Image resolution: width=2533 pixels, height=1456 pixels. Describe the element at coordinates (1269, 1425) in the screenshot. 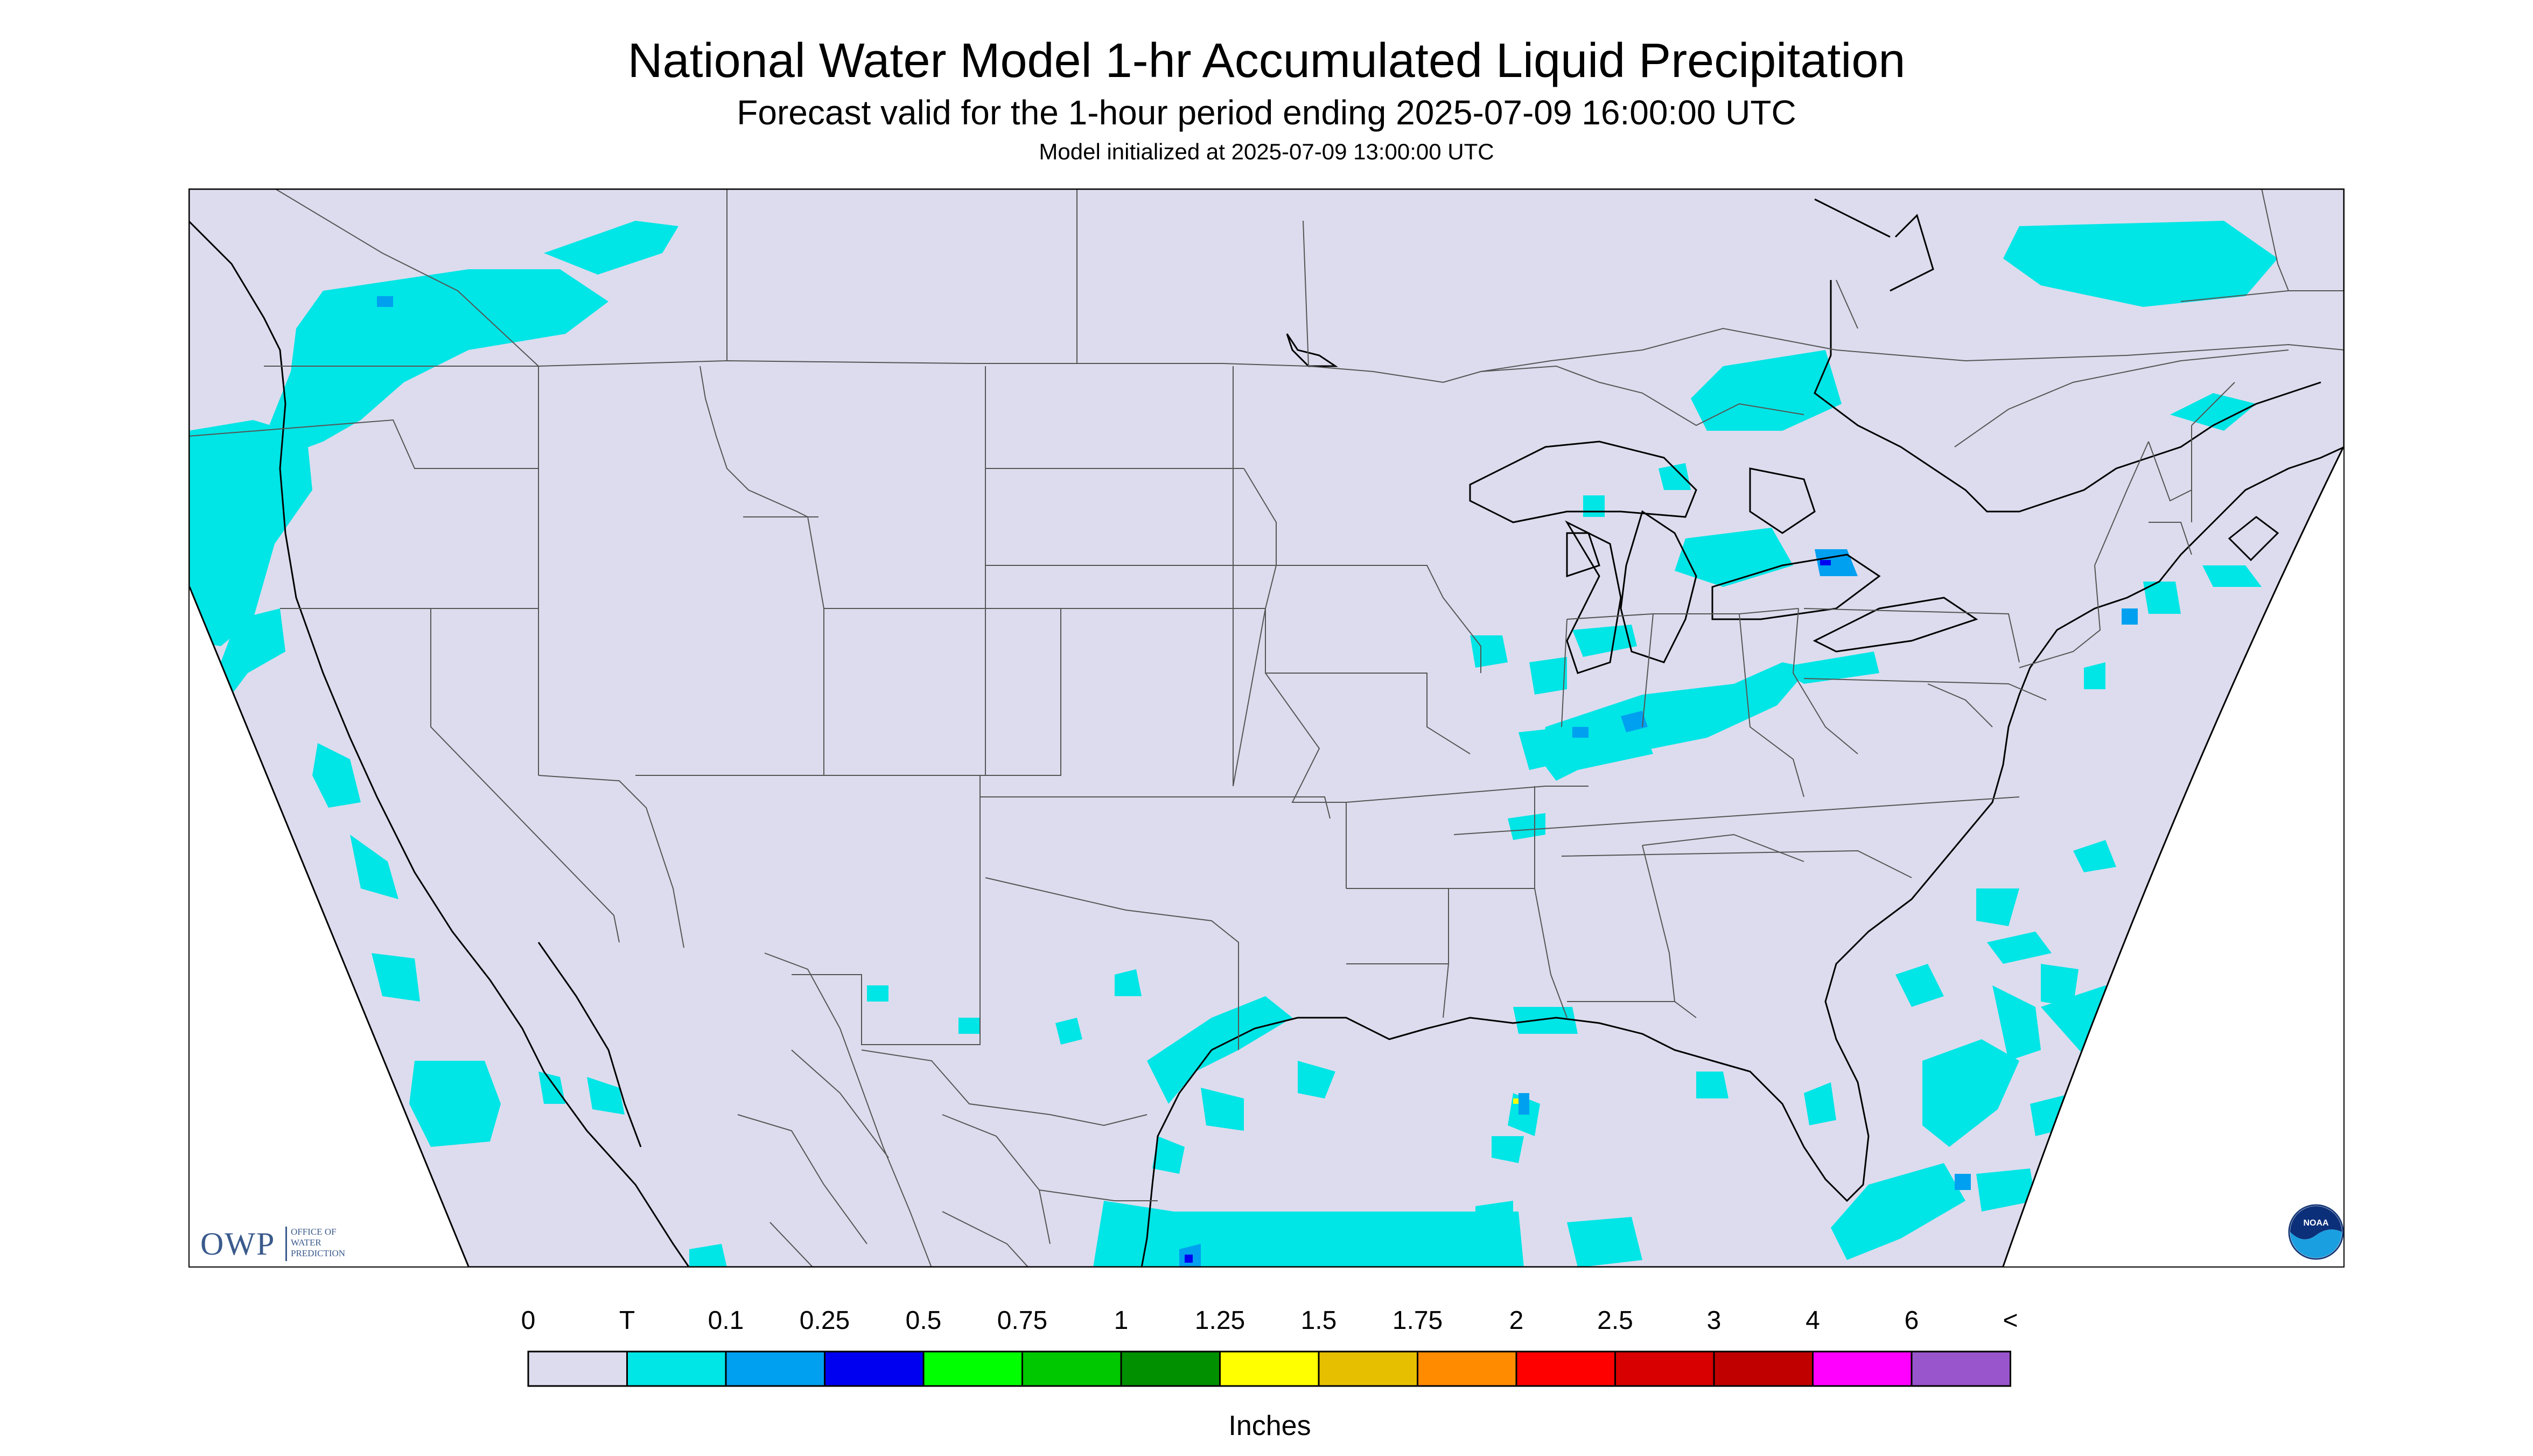

I see `legend-unit-label: Inches` at that location.